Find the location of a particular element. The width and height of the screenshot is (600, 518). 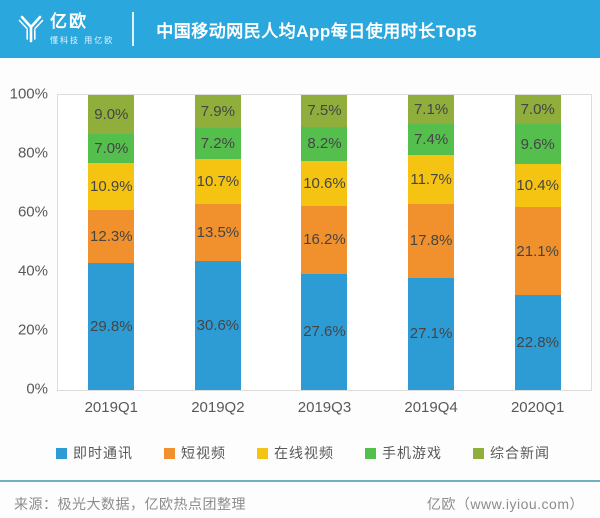

bar-segment: 17.8% is located at coordinates (431, 240).